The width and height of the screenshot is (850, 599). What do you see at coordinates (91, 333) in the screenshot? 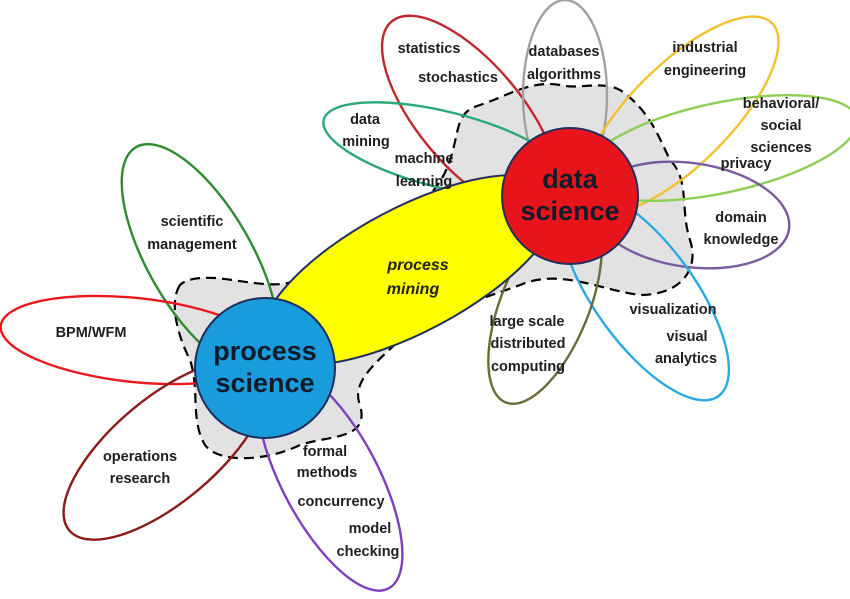
I see `label-bpm-wfm: BPM/WFM` at bounding box center [91, 333].